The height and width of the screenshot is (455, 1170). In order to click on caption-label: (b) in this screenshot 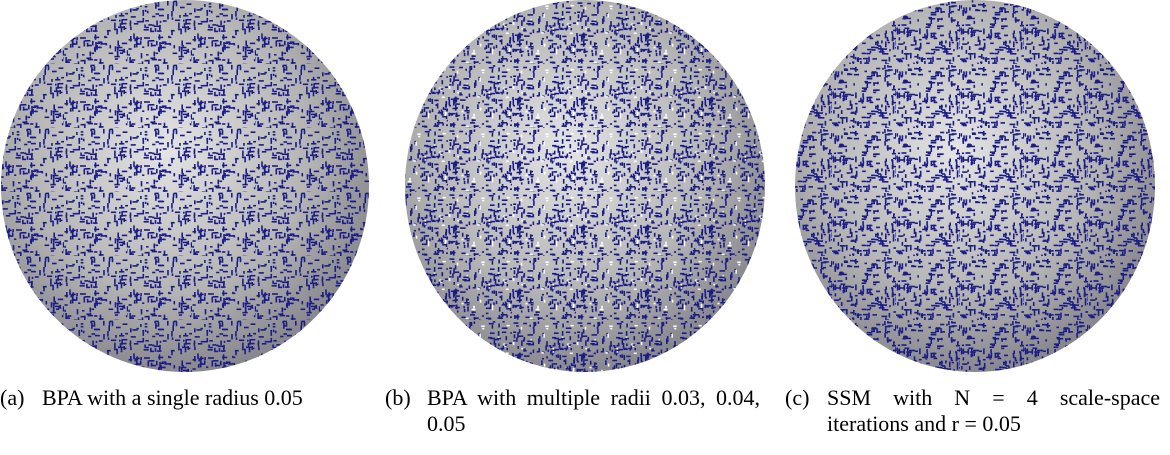, I will do `click(398, 397)`.